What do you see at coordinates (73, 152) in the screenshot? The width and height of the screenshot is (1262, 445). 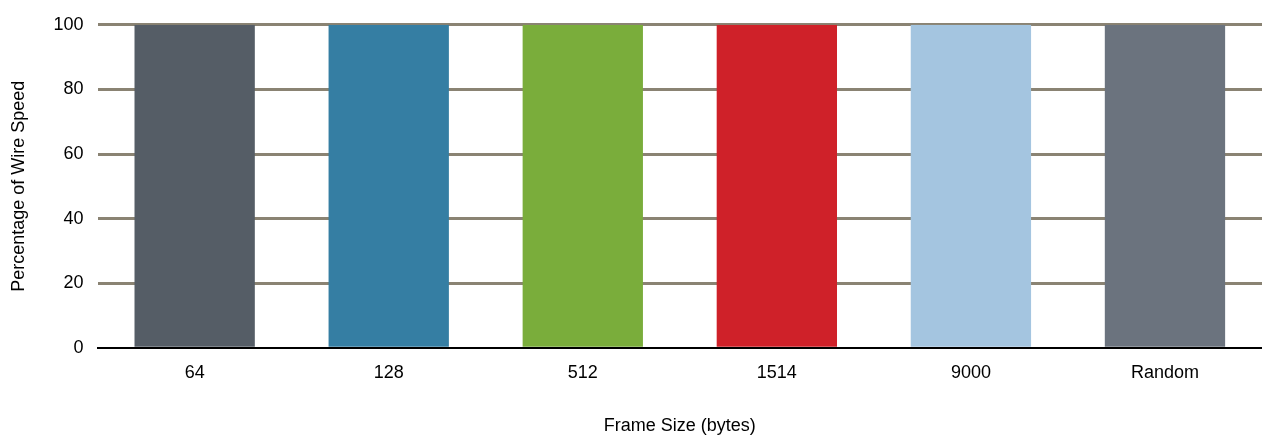 I see `y-tick-label: 60` at bounding box center [73, 152].